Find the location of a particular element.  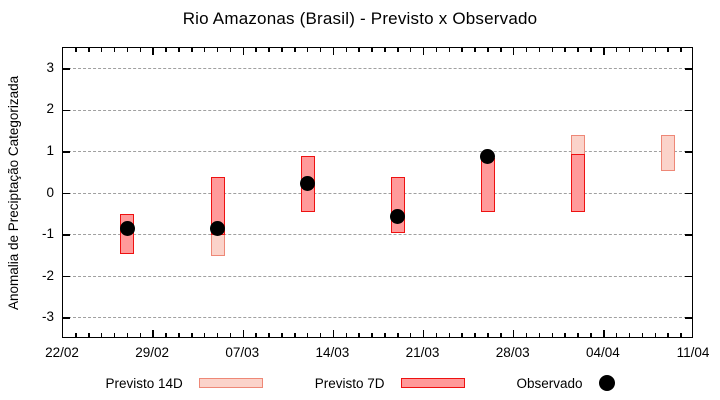

y-tick-label: 3 is located at coordinates (50, 67).